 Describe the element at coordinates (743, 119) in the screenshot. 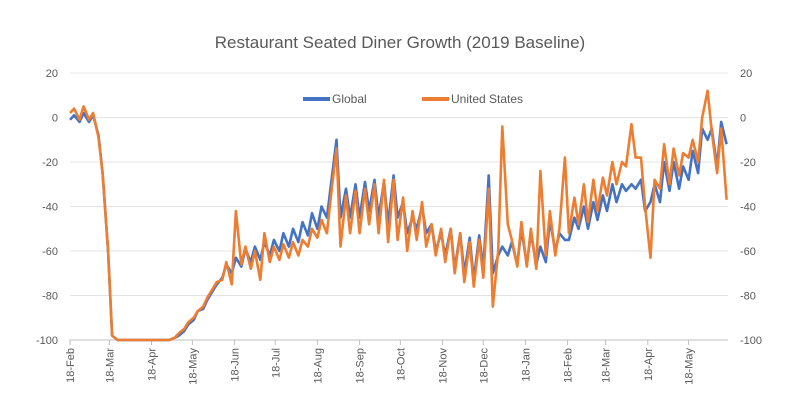

I see `y-tick-label-right: 0` at that location.